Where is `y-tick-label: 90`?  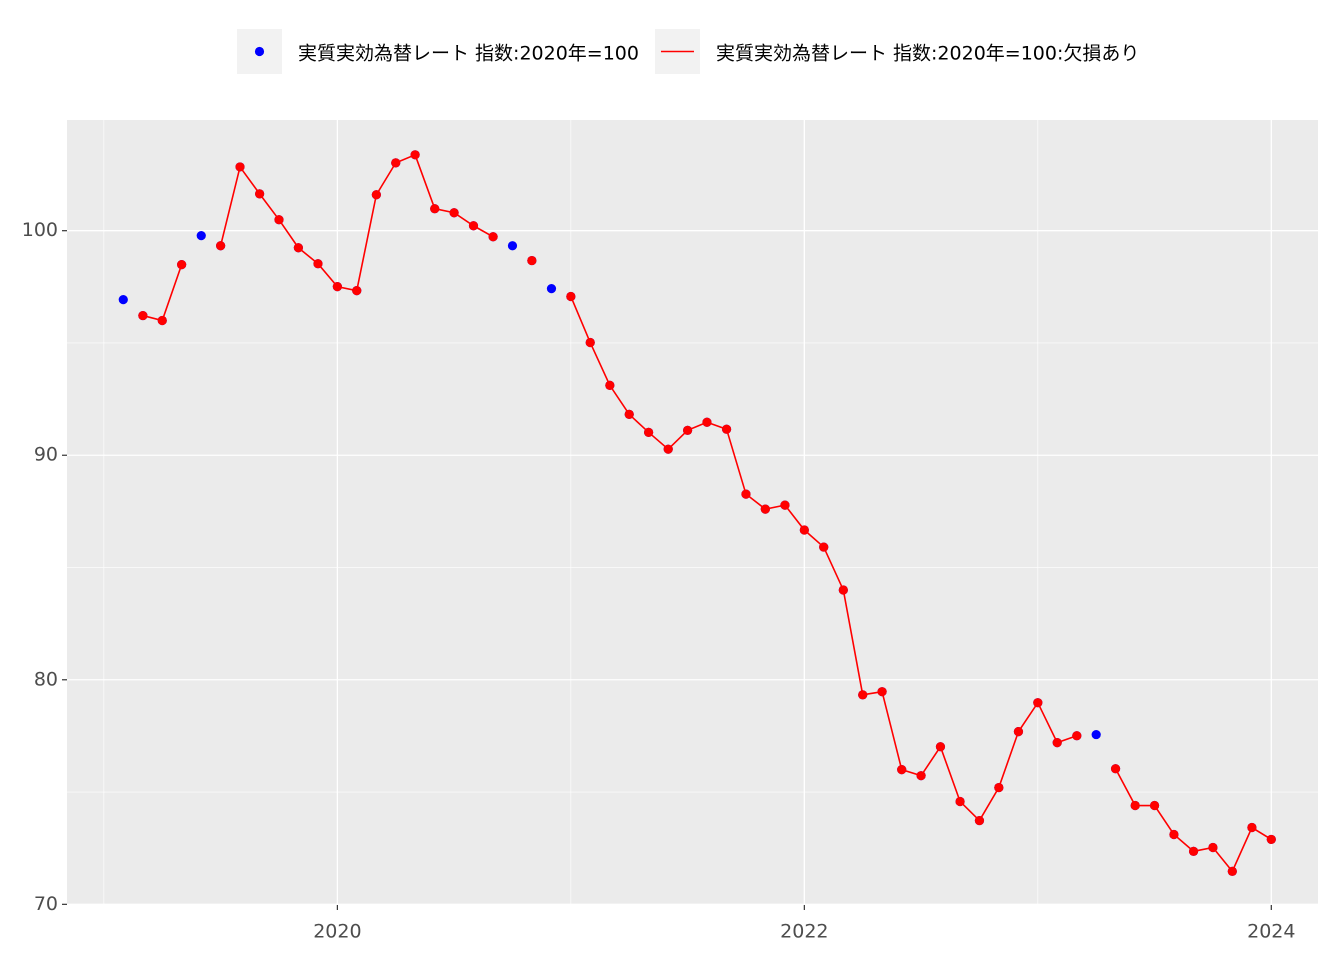 y-tick-label: 90 is located at coordinates (46, 455).